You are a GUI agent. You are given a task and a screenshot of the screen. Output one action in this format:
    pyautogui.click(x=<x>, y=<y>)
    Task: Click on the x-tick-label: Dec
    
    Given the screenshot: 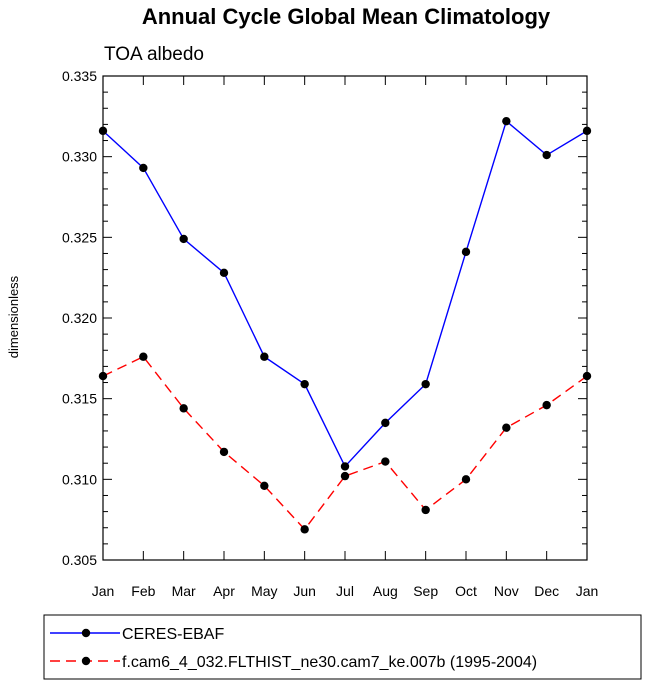 What is the action you would take?
    pyautogui.click(x=546, y=591)
    